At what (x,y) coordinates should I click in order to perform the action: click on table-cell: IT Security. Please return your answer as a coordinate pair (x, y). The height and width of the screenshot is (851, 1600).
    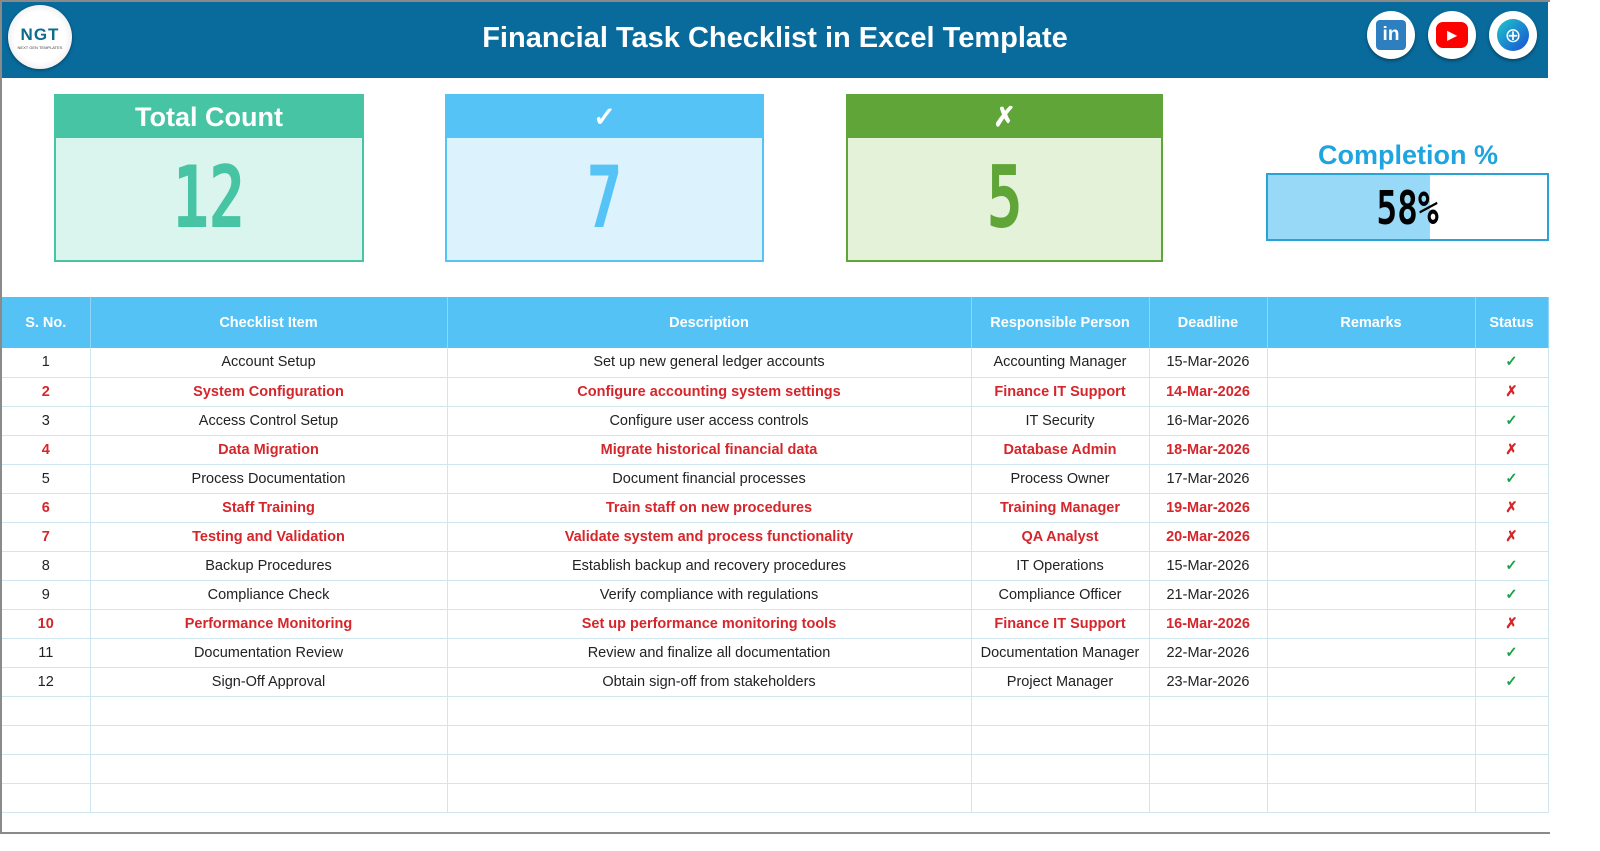
    Looking at the image, I should click on (1060, 421).